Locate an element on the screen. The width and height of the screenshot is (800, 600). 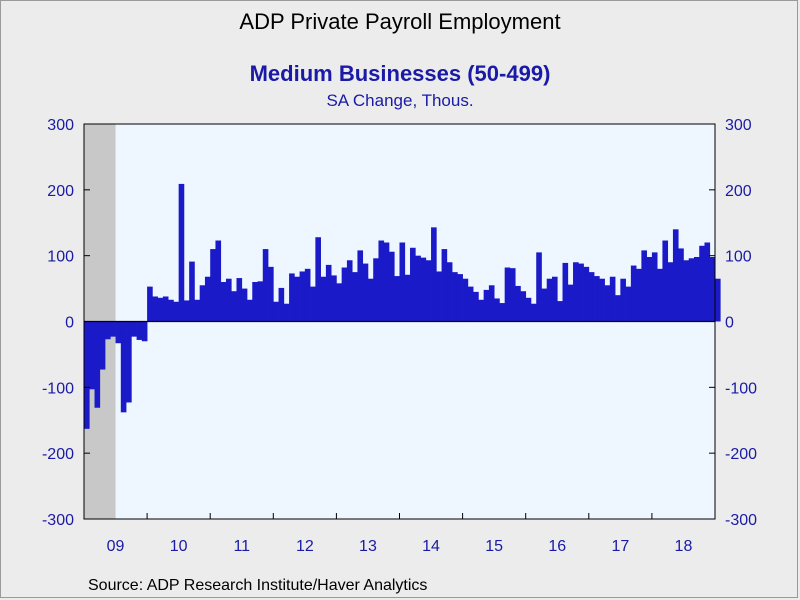
xtick-label: 15 is located at coordinates (494, 546).